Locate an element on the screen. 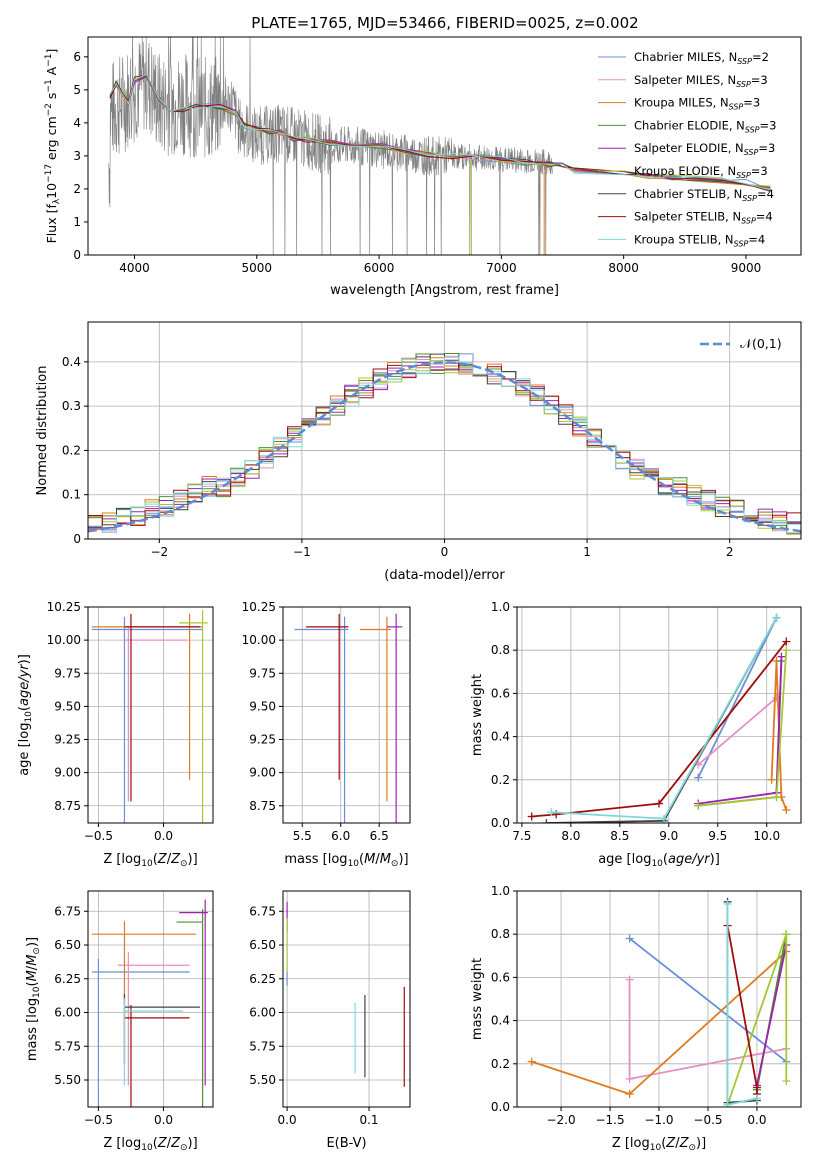  y-tick-label: 0.6 is located at coordinates (500, 693).